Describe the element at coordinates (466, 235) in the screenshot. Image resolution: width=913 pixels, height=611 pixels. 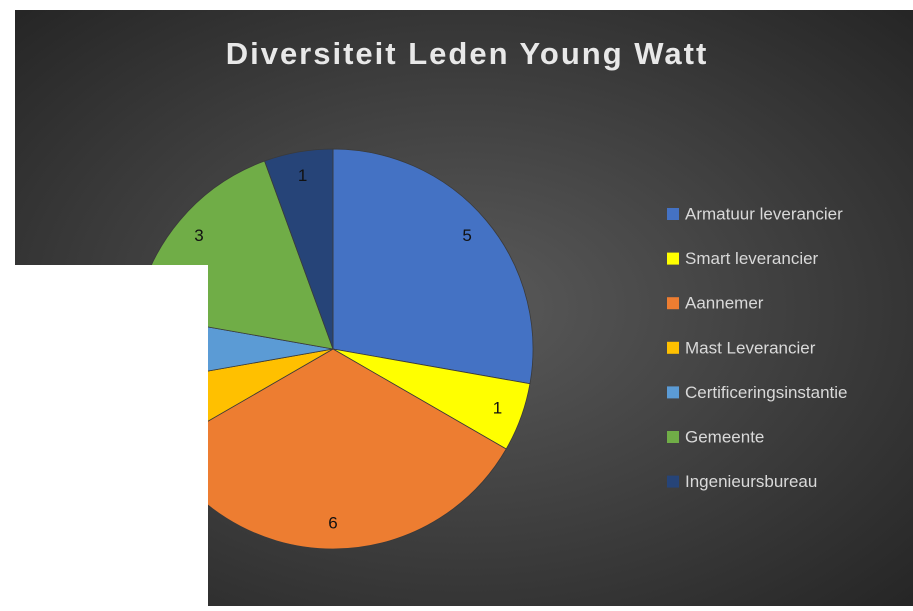
I see `data-label: 5` at that location.